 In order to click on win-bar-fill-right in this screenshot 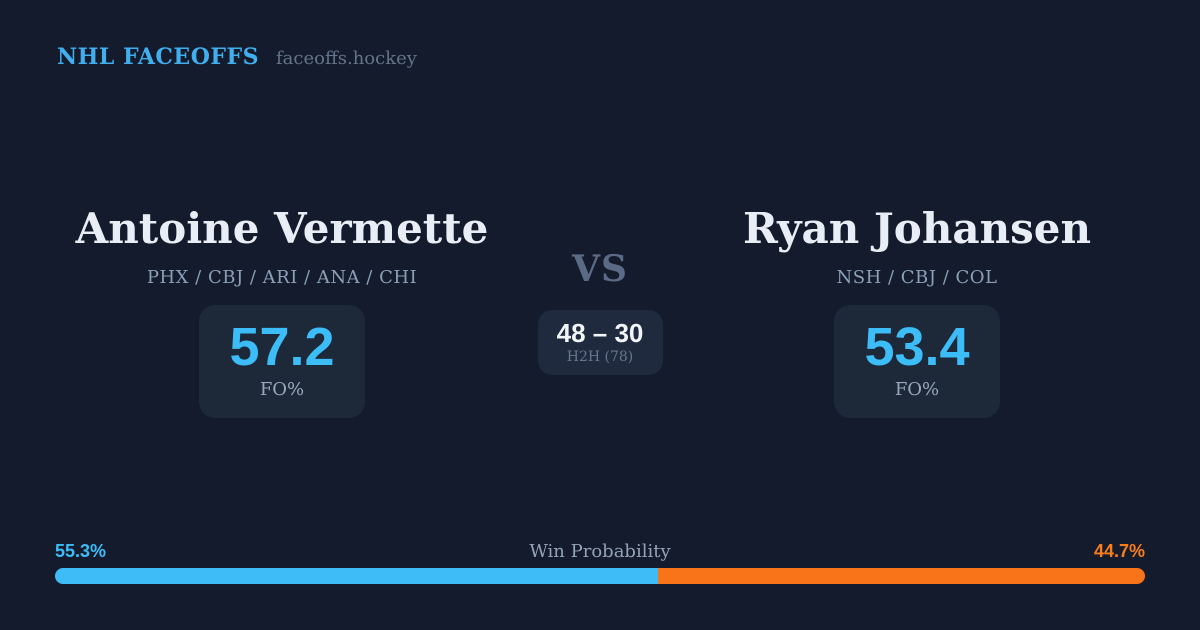, I will do `click(901, 576)`.